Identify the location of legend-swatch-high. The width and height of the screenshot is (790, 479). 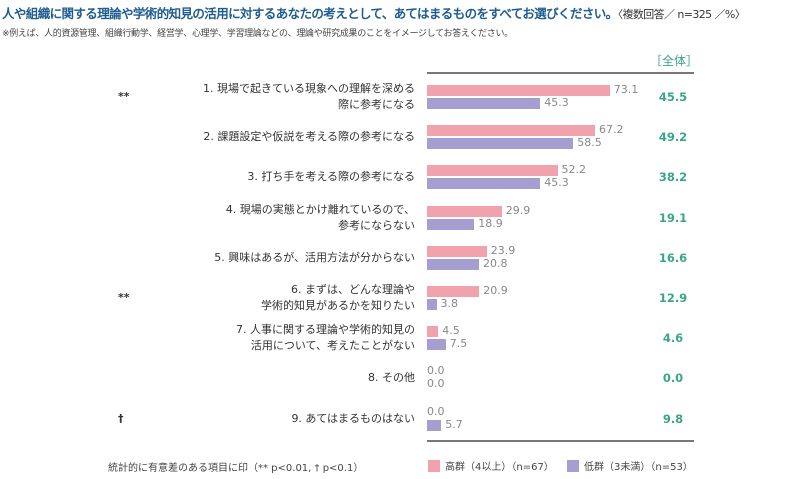
(434, 465).